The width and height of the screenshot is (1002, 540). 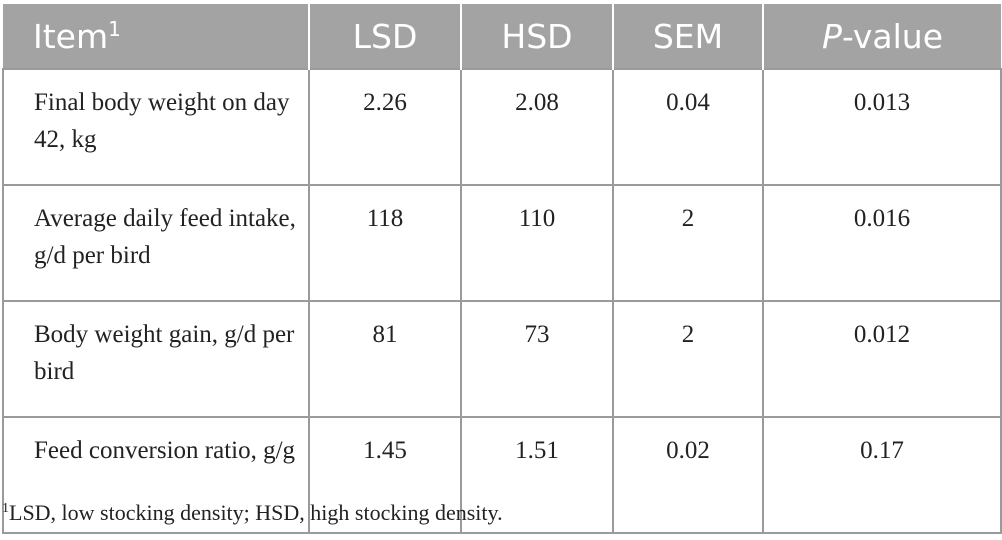 I want to click on table-cell: 0.02, so click(x=688, y=475).